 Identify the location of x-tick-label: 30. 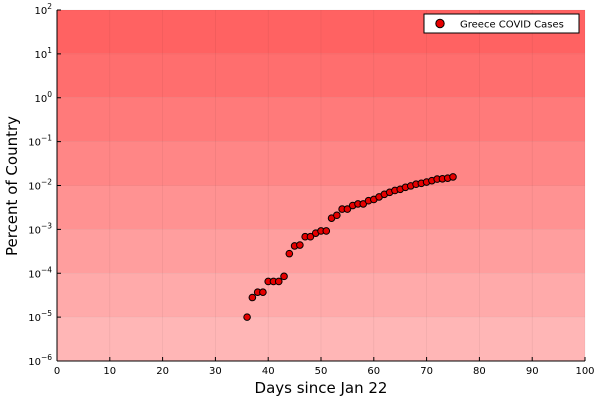
(215, 371).